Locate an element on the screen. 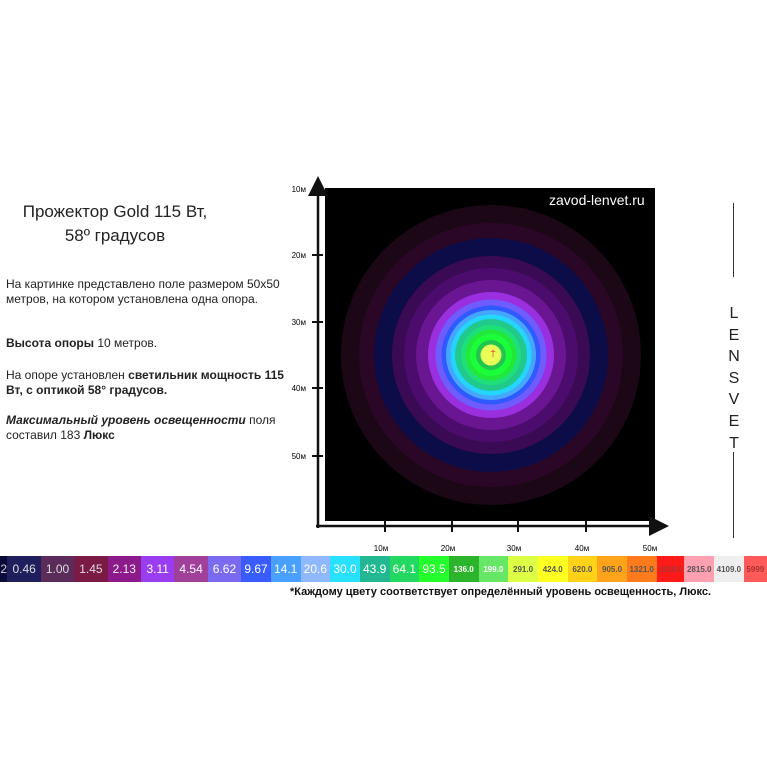 The height and width of the screenshot is (767, 767). color-scale-cell: 1928.0 is located at coordinates (670, 569).